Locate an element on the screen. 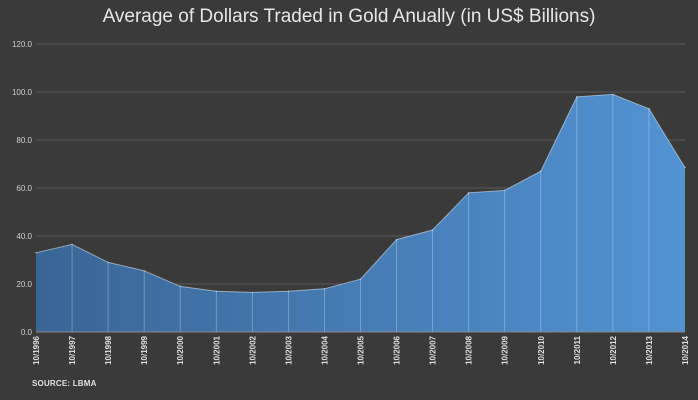 The height and width of the screenshot is (400, 698). x-tick-label: 10/1997 is located at coordinates (72, 349).